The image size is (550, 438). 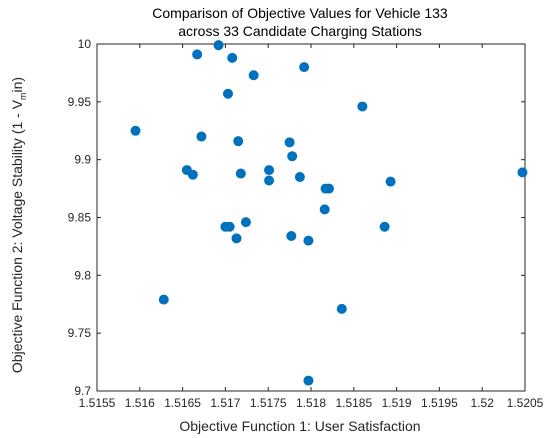 What do you see at coordinates (23, 96) in the screenshot?
I see `y-axis-label-subscript: m` at bounding box center [23, 96].